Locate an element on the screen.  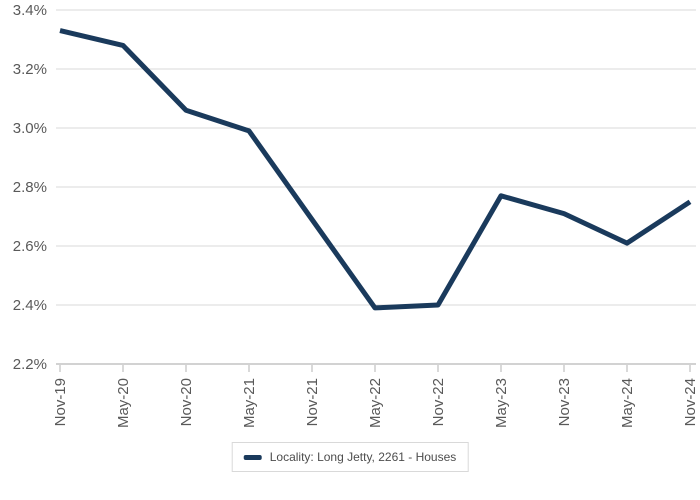
legend-item-locality: Locality: Long Jetty, 2261 - Houses is located at coordinates (350, 457).